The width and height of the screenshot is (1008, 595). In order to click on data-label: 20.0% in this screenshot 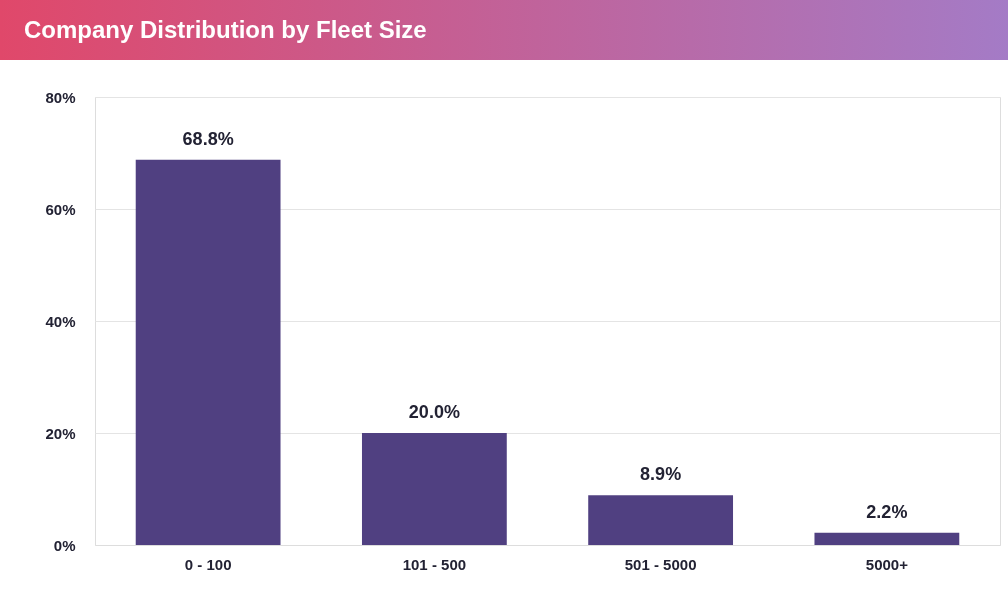, I will do `click(434, 412)`.